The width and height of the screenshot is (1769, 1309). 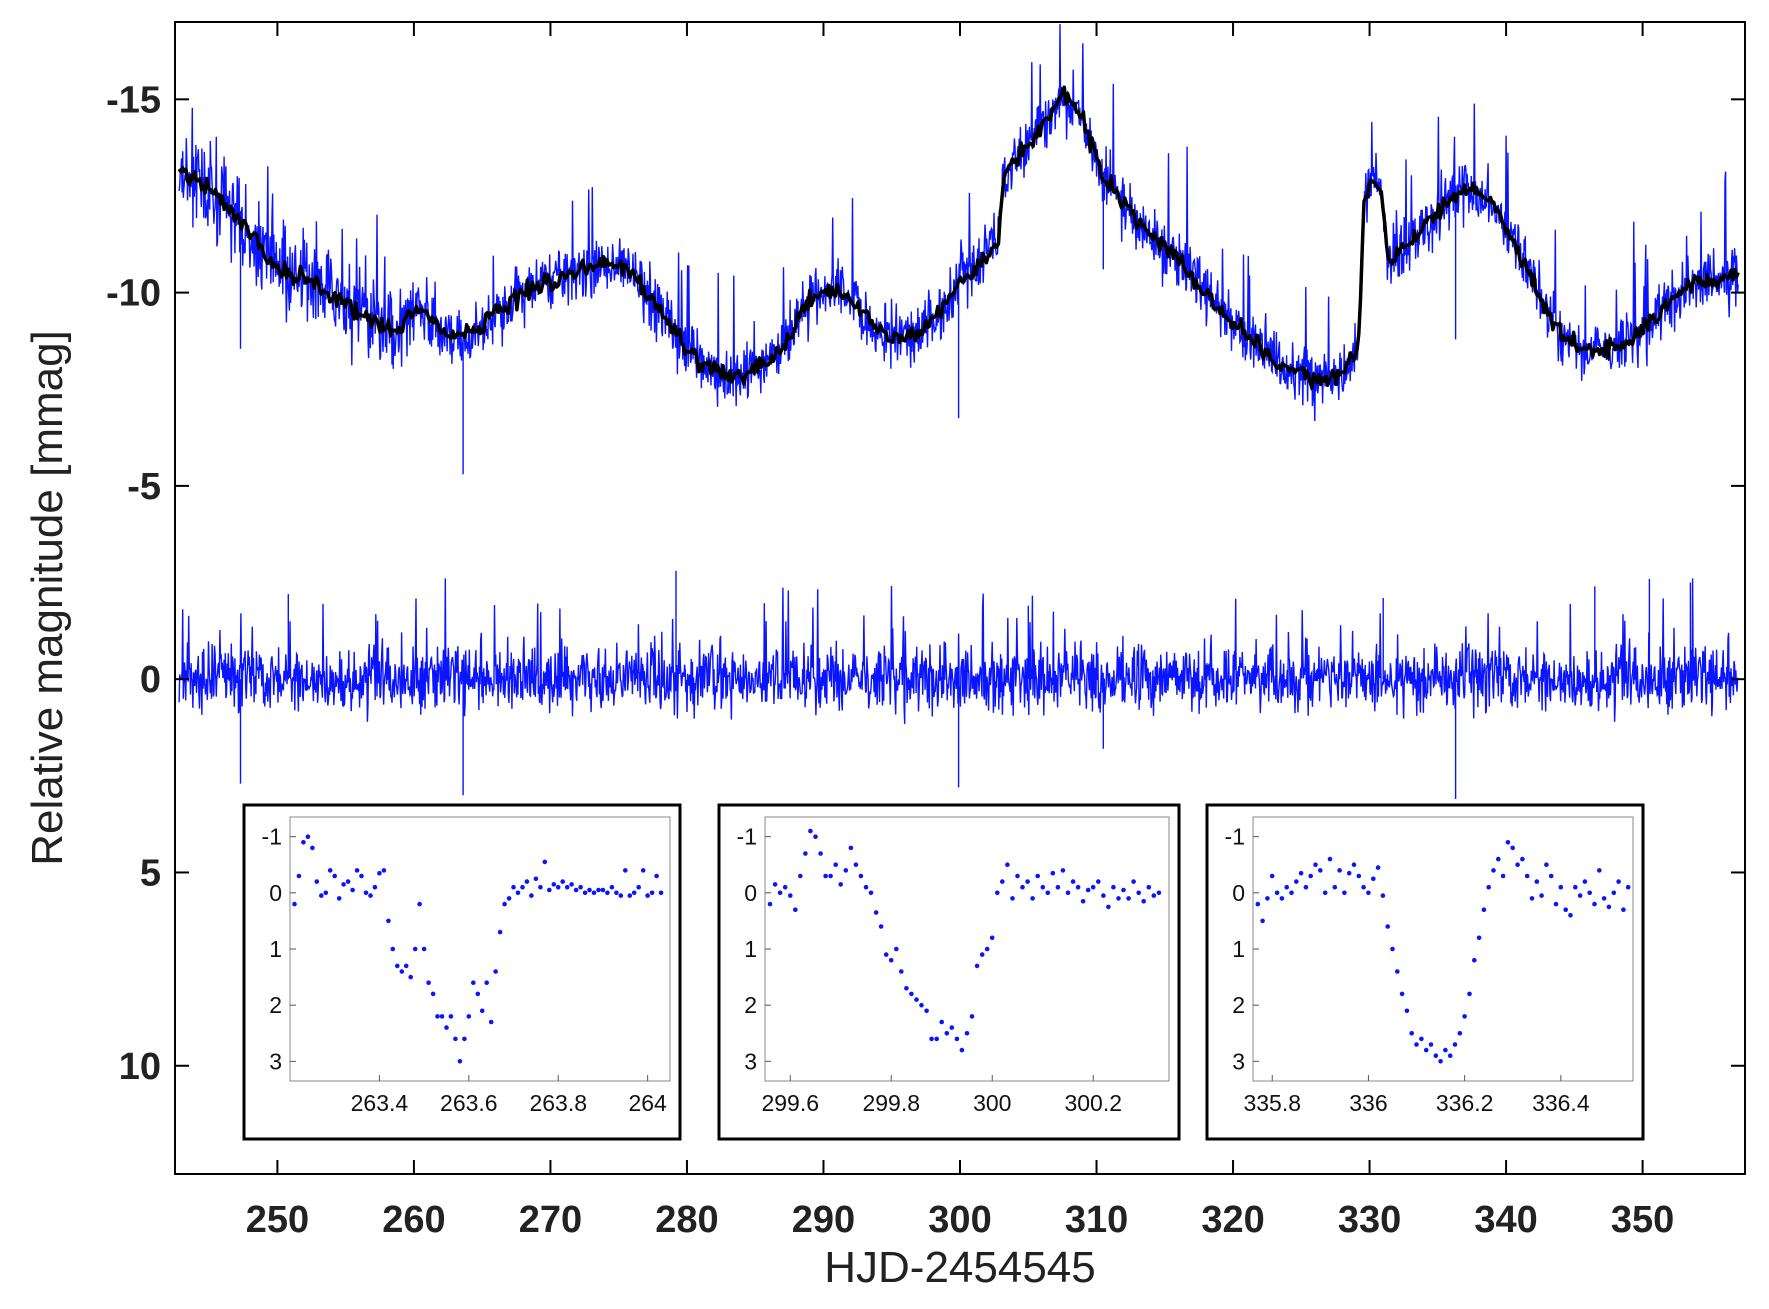 I want to click on inset-x-tick-label: 335.8, so click(x=1272, y=1103).